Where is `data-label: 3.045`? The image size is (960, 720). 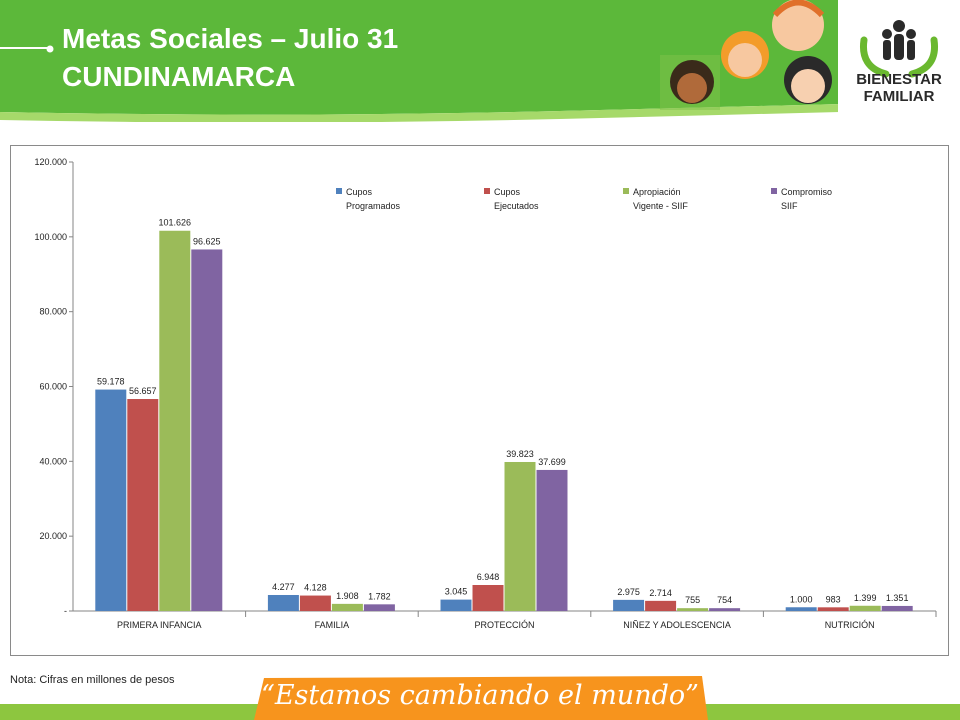
data-label: 3.045 is located at coordinates (456, 592).